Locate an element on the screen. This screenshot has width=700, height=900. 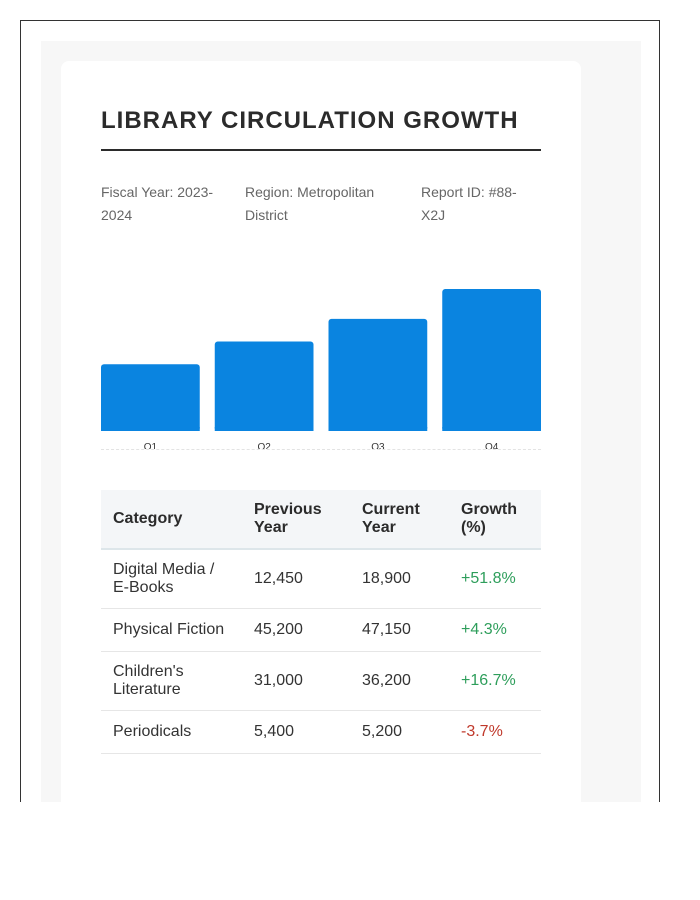
header-growth: Growth (%) is located at coordinates (495, 520).